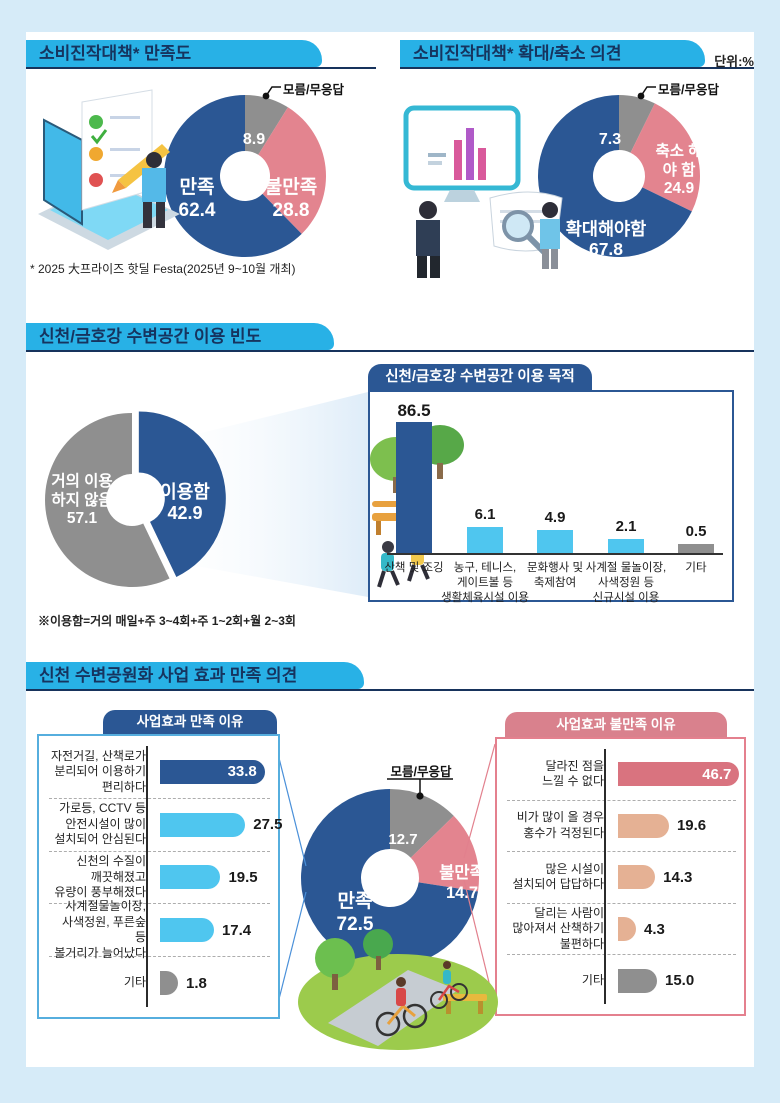 The height and width of the screenshot is (1103, 780). Describe the element at coordinates (355, 913) in the screenshot. I see `segment-label-satisfied-2: 만족 72.5` at that location.